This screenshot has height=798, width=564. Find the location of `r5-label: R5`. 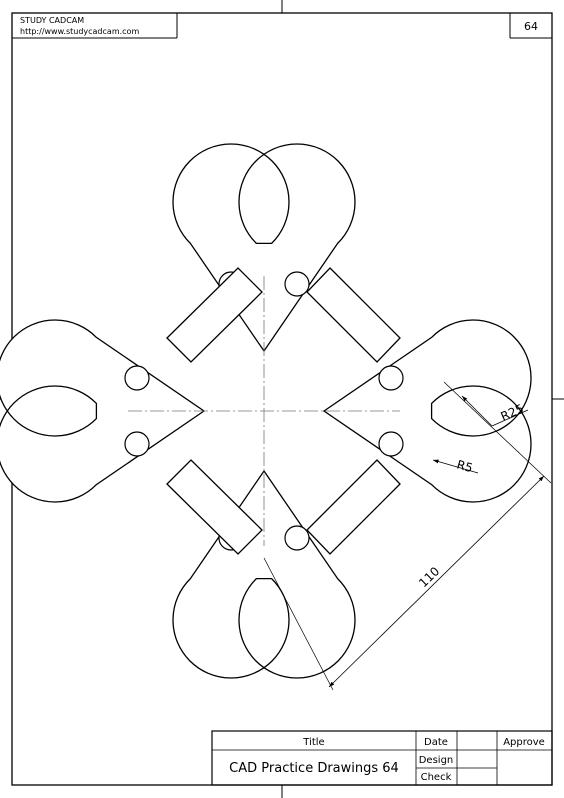

r5-label: R5 is located at coordinates (464, 466).